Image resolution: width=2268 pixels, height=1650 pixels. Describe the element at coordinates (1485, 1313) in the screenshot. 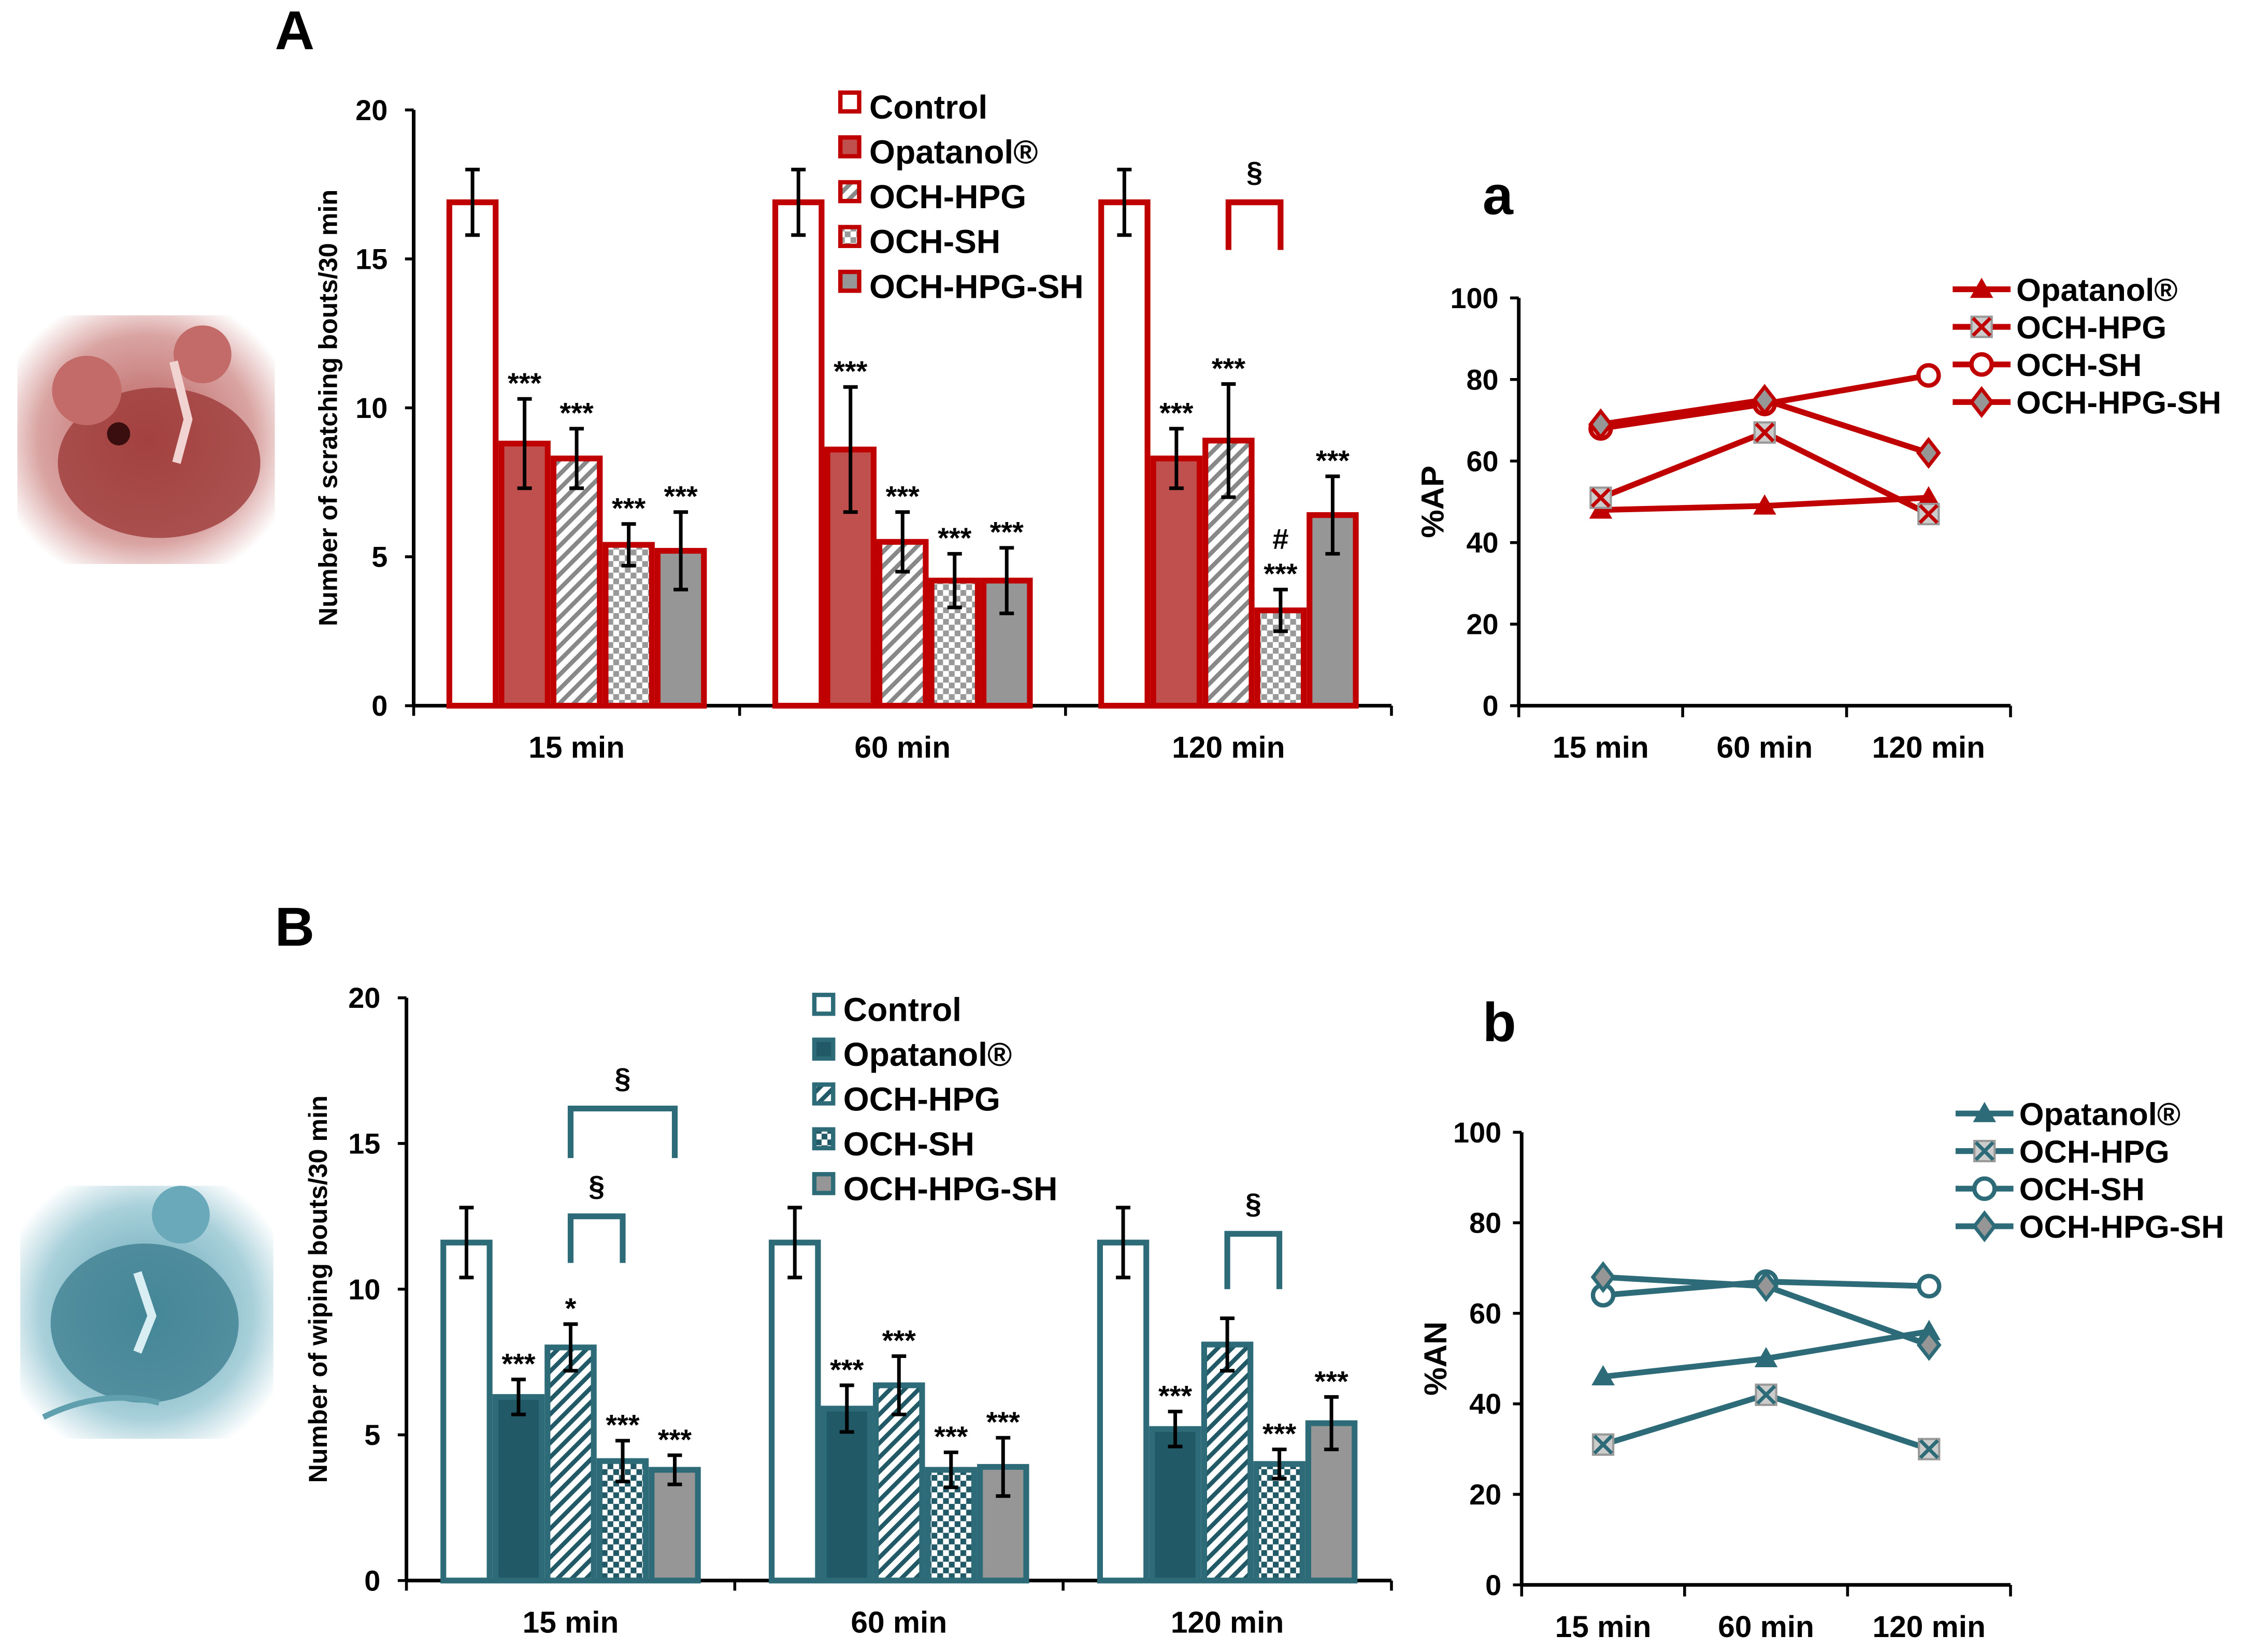

I see `y-tick-label: 60` at that location.